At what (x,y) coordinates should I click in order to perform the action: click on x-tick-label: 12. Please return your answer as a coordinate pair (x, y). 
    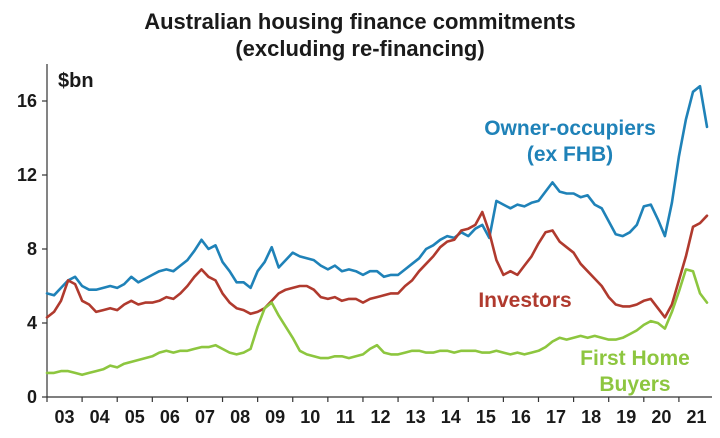
    Looking at the image, I should click on (380, 417).